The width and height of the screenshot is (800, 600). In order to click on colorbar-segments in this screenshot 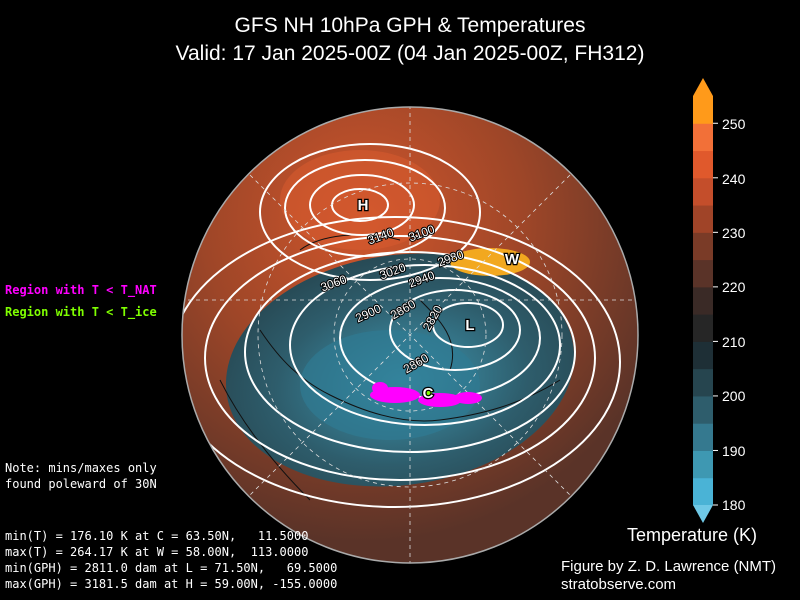, I will do `click(703, 301)`.